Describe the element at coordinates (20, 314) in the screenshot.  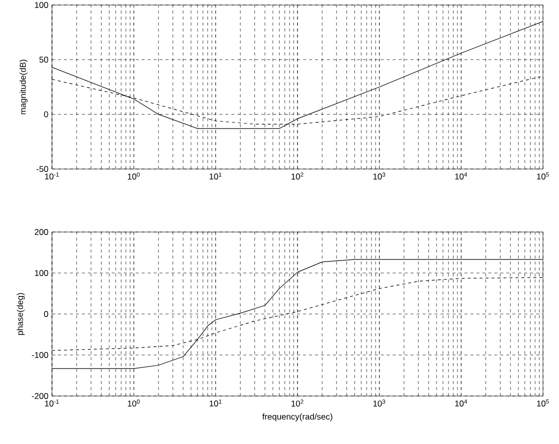
I see `y-axis-title: phase(deg)` at that location.